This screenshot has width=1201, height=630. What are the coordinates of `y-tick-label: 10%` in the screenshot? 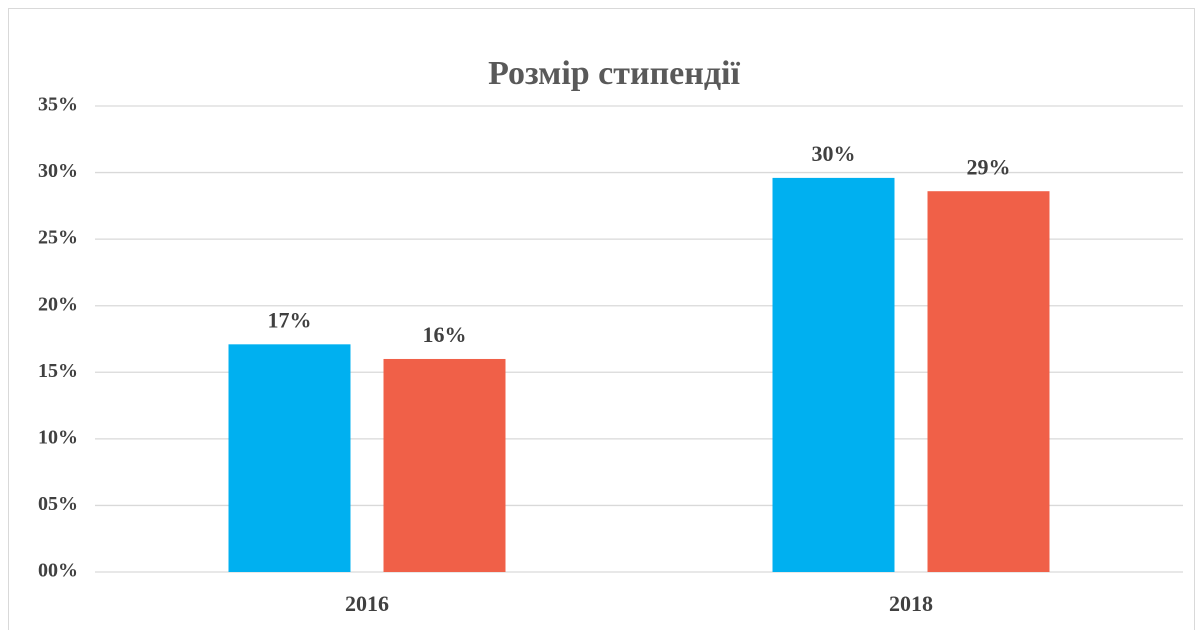 It's located at (58, 437).